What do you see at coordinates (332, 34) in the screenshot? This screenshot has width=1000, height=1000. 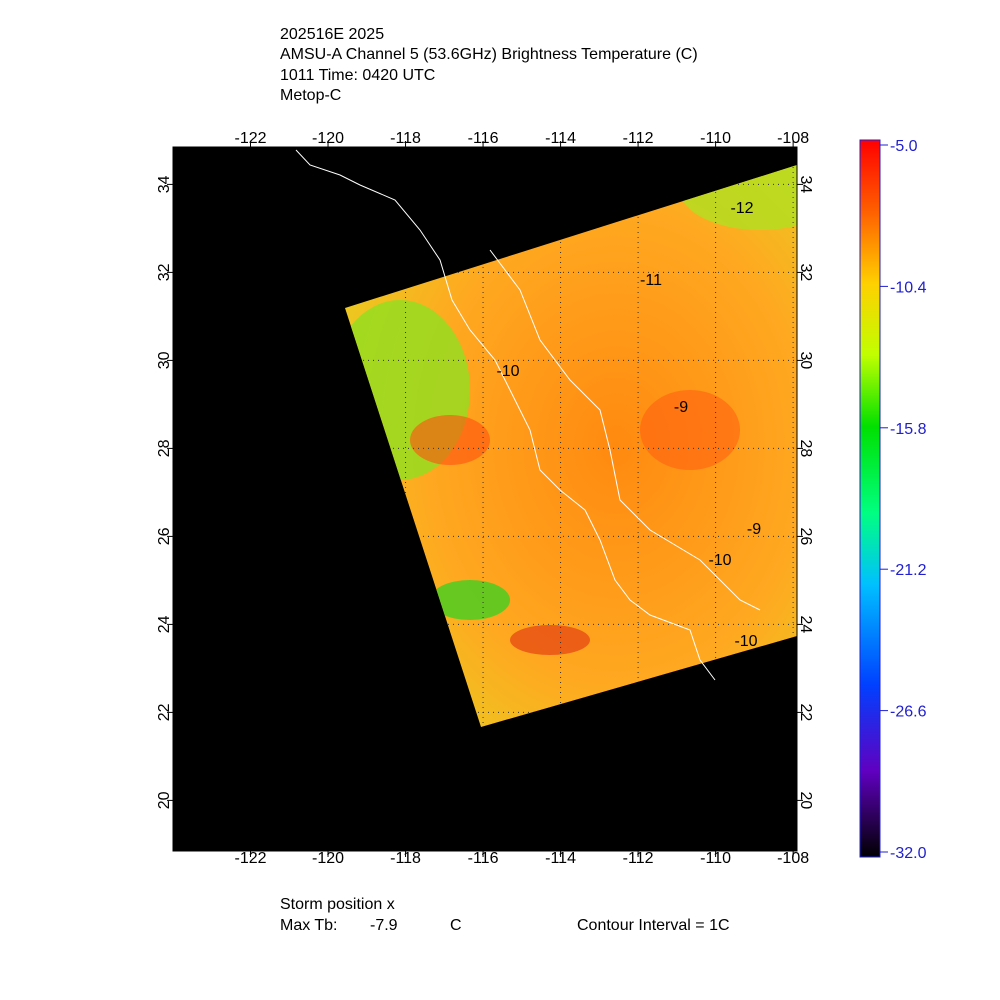 I see `title-line: 202516E 2025` at bounding box center [332, 34].